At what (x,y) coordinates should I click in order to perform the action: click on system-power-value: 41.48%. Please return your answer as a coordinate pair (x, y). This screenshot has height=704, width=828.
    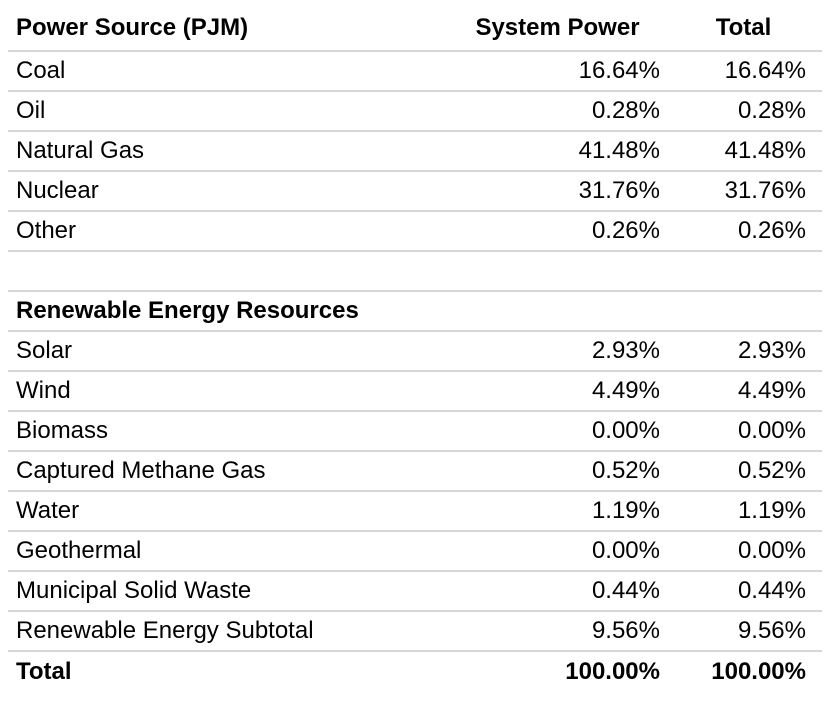
    Looking at the image, I should click on (619, 150).